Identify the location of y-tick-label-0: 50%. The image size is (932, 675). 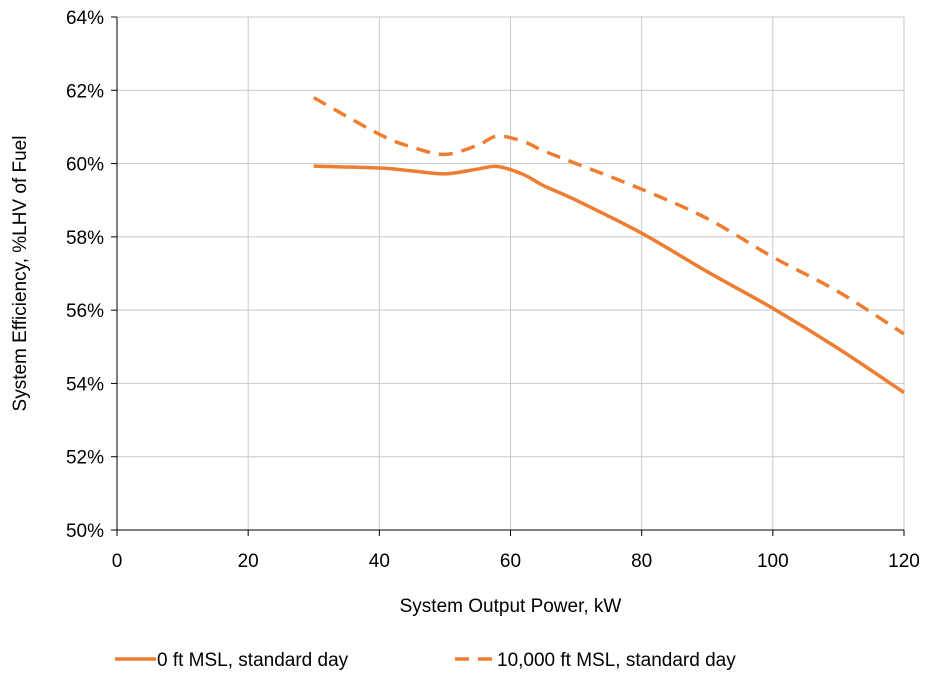
(85, 531).